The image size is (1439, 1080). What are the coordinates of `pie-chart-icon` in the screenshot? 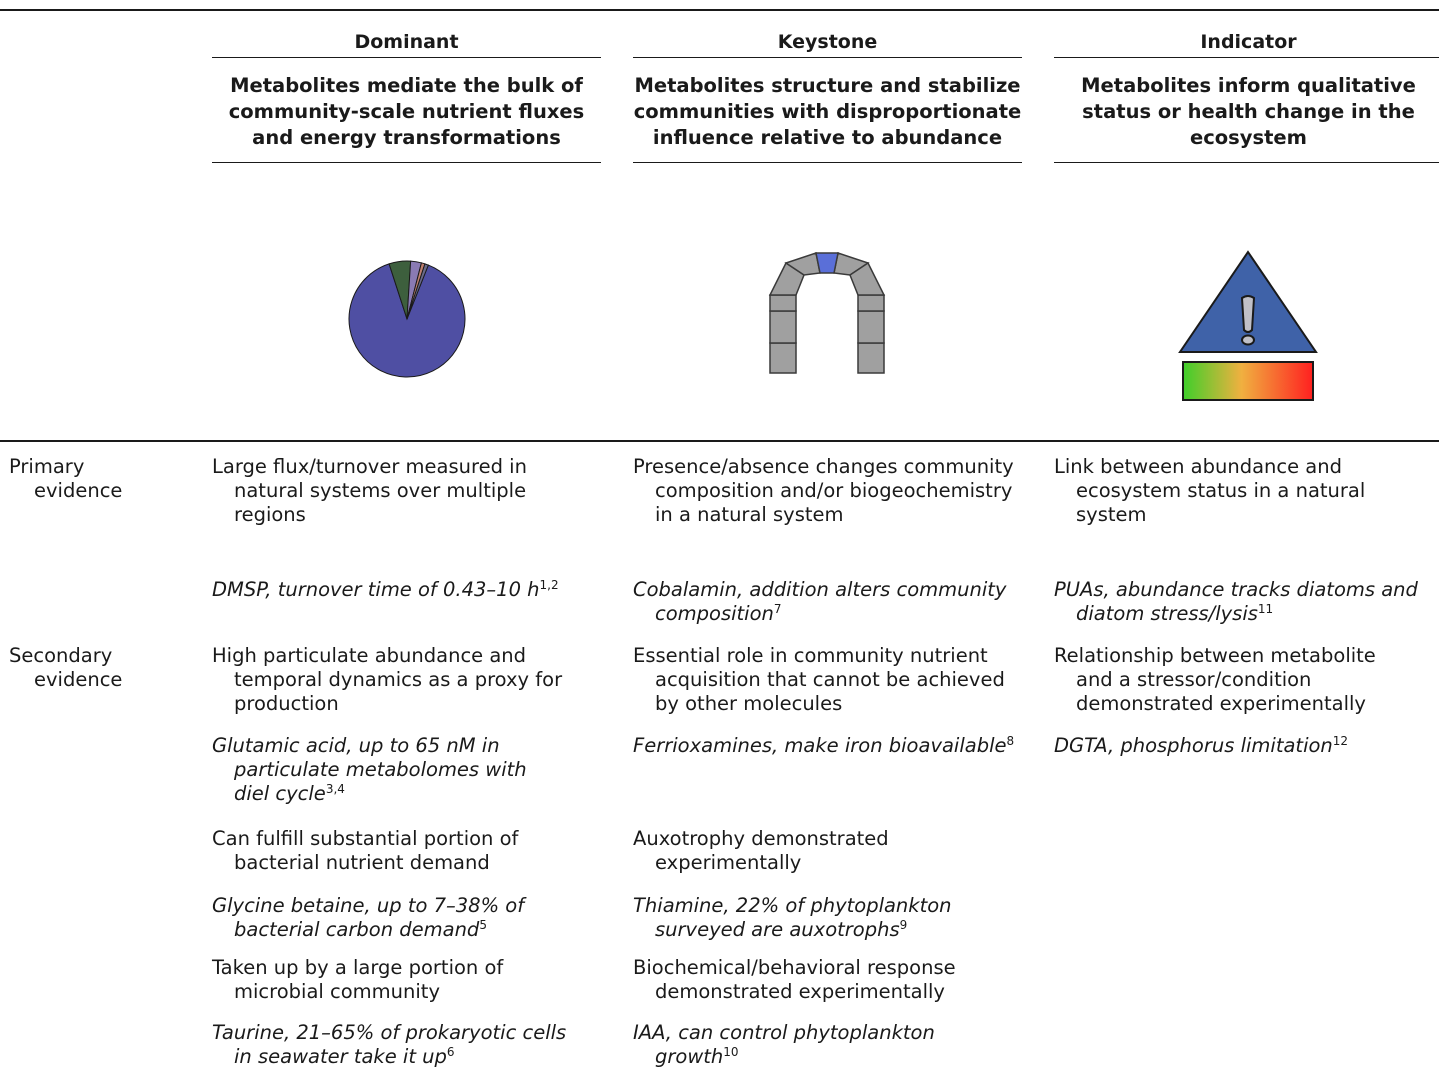 It's located at (407, 321).